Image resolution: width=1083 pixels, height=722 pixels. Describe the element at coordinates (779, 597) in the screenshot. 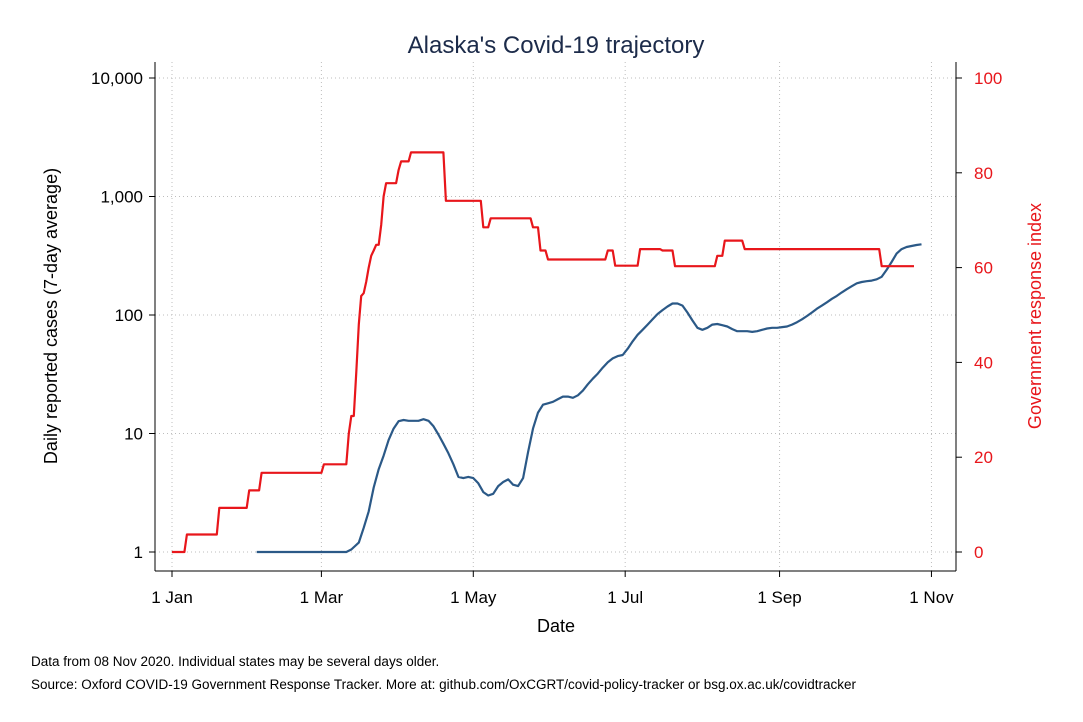

I see `x-tick-label: 1 Sep` at that location.